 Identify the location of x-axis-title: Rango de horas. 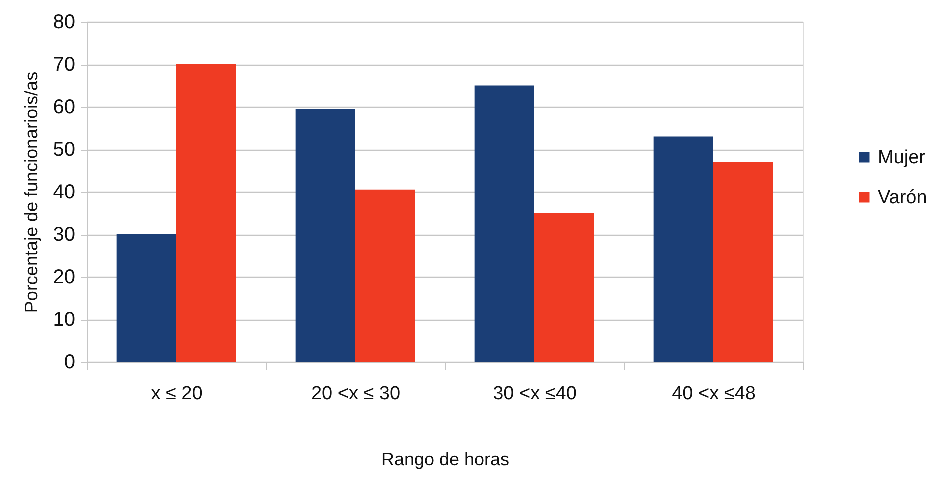
(445, 460).